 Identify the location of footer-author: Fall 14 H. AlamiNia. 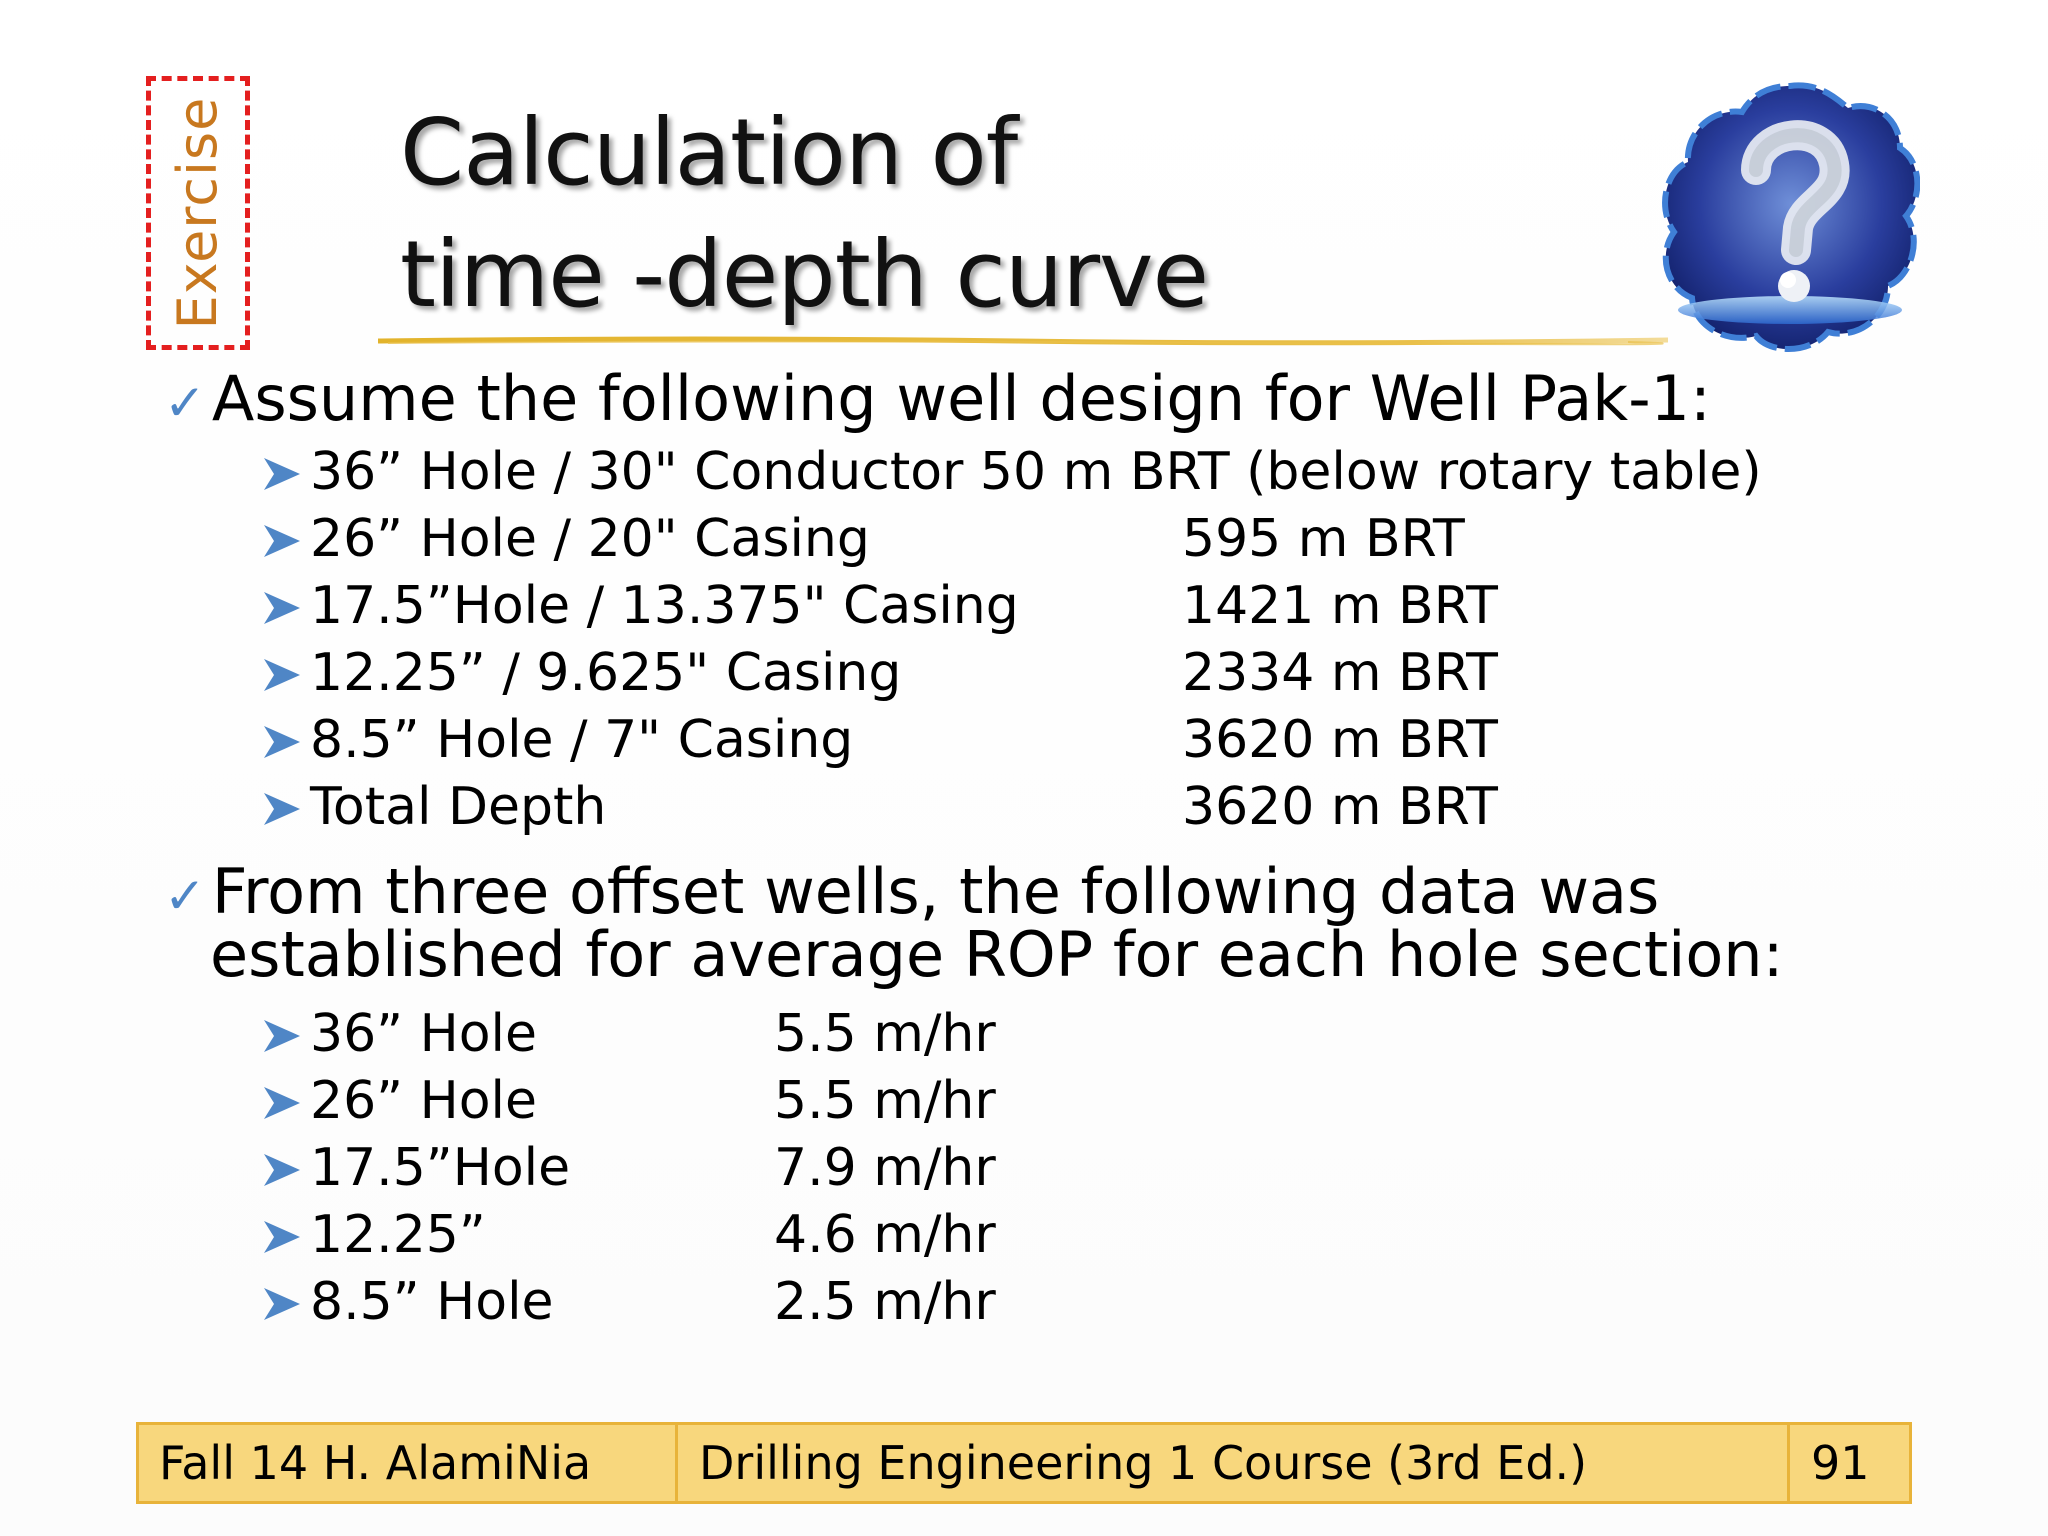
(375, 1463).